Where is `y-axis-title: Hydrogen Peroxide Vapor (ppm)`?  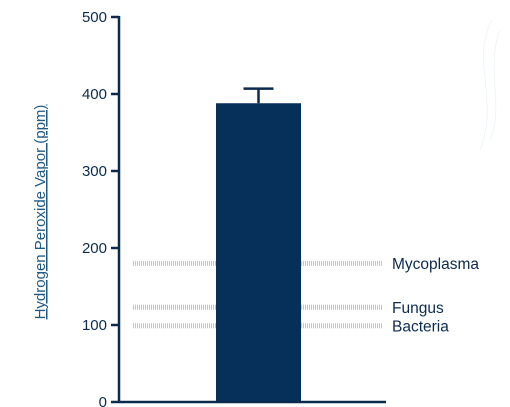
y-axis-title: Hydrogen Peroxide Vapor (ppm) is located at coordinates (40, 212).